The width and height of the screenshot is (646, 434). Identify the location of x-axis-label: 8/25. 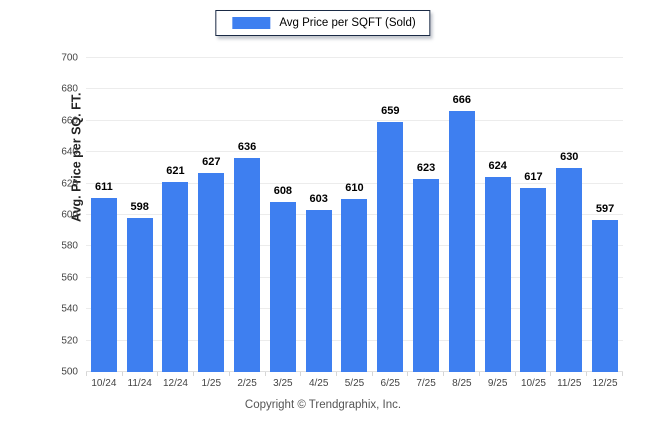
(462, 383).